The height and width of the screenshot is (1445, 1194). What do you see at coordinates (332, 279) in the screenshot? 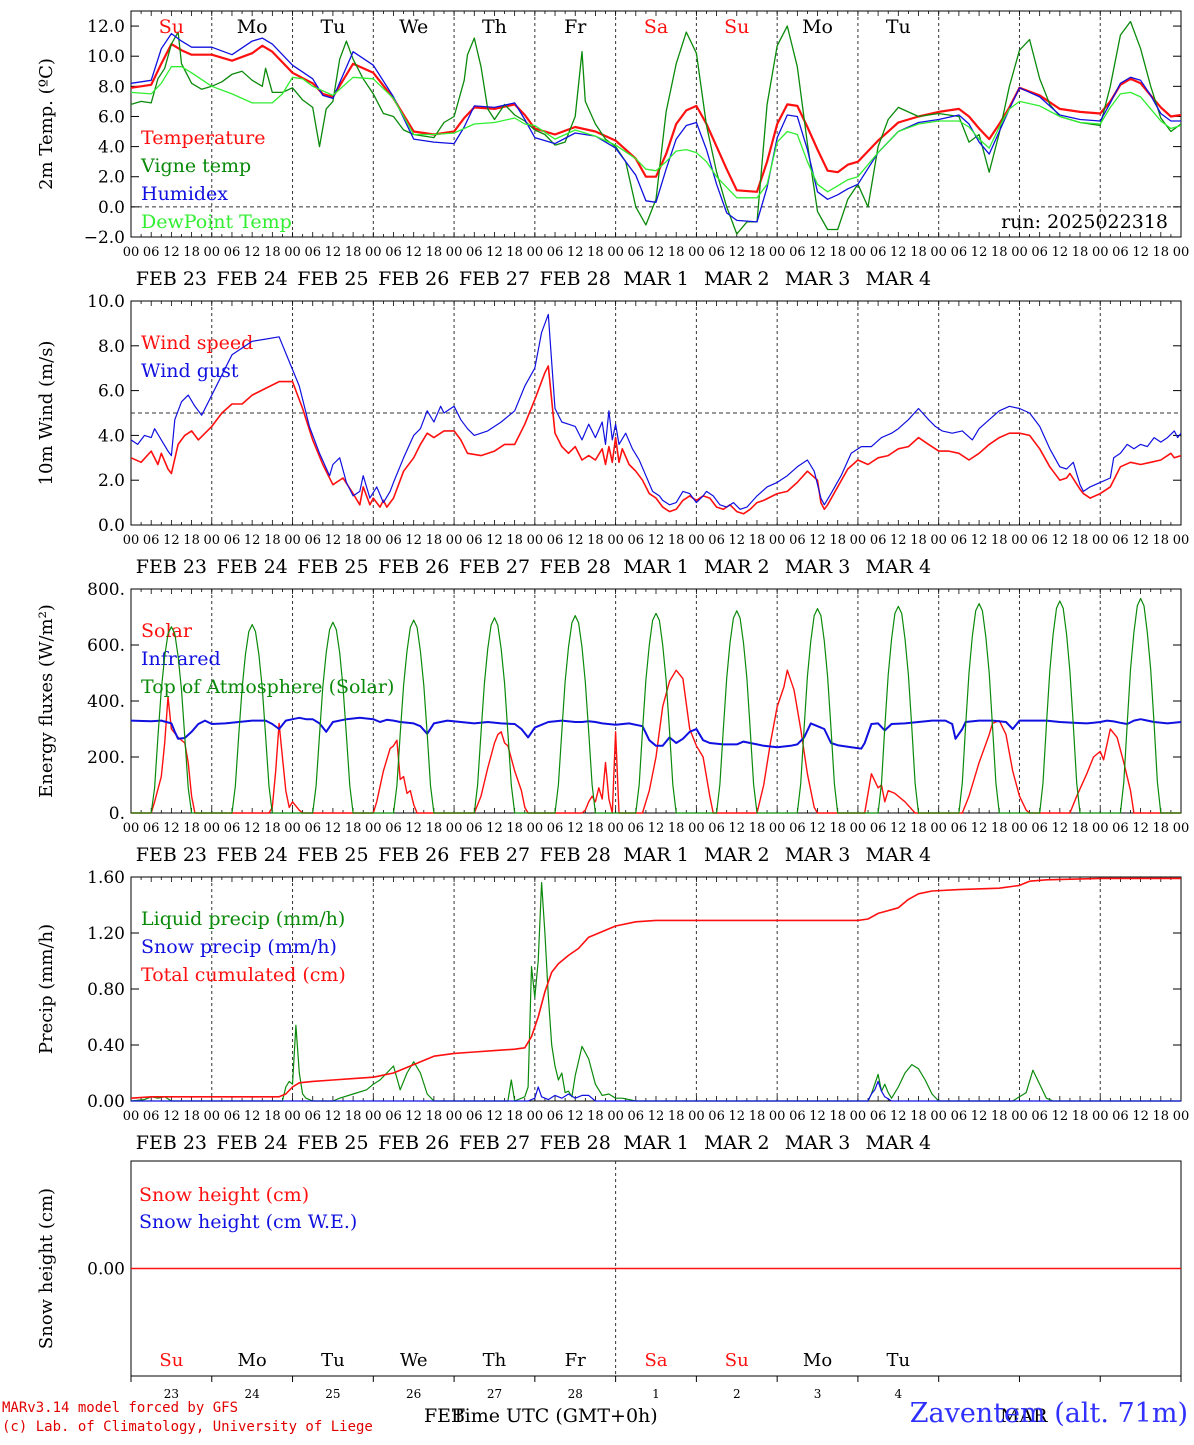
I see `x-date-label: FEB 25` at bounding box center [332, 279].